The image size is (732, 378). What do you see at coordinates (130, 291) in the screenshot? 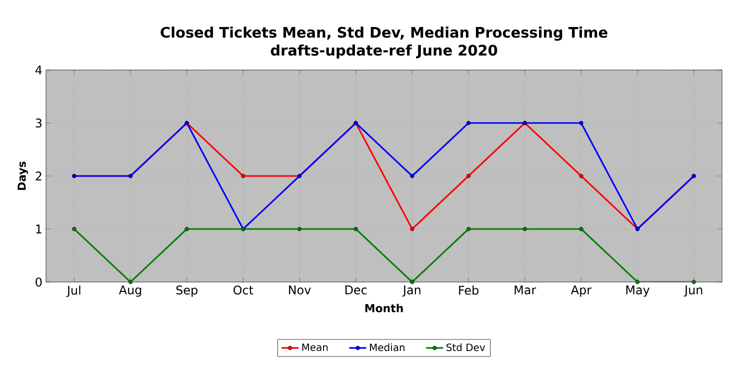
I see `x-tick-label: Aug` at bounding box center [130, 291].